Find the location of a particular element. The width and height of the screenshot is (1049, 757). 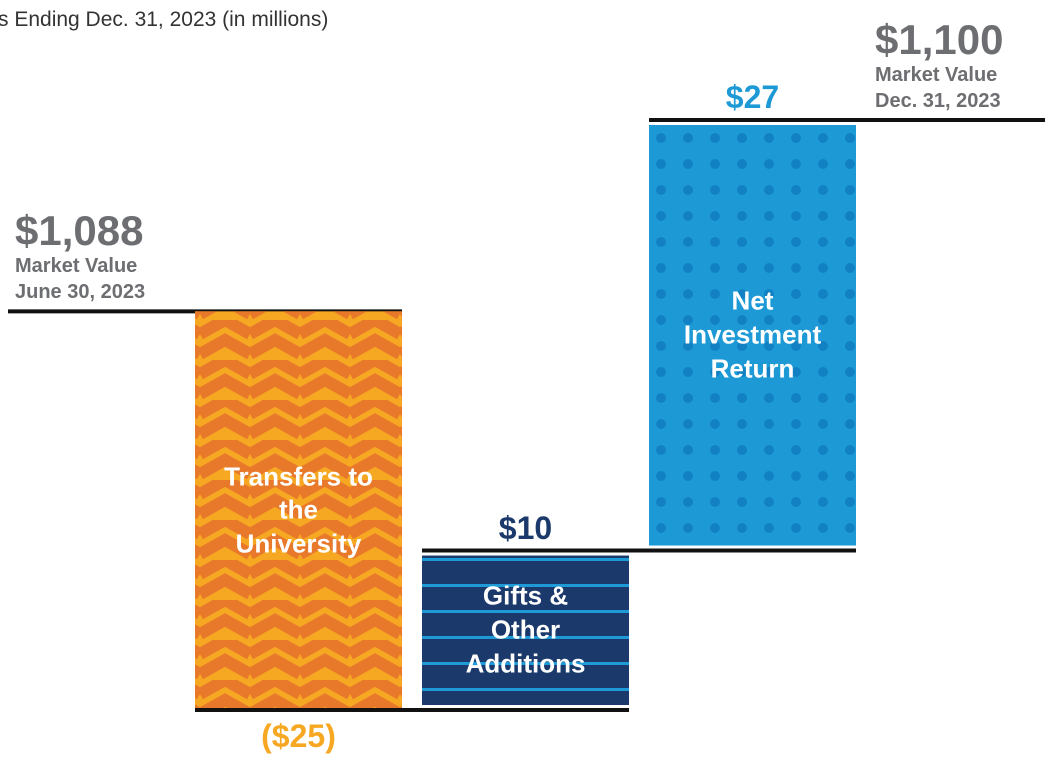

bar-label: Transfers to the University is located at coordinates (298, 509).